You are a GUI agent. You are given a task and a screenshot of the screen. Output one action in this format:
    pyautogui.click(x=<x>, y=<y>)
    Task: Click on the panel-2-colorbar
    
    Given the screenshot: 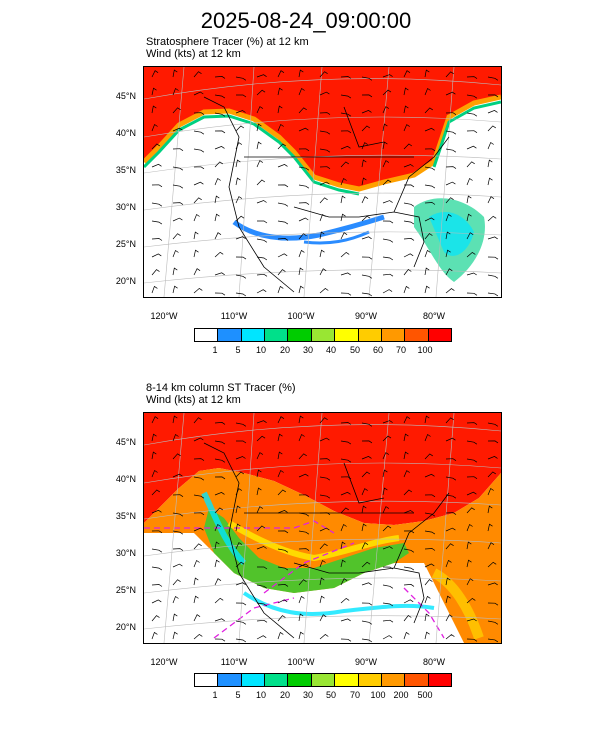 What is the action you would take?
    pyautogui.click(x=323, y=680)
    